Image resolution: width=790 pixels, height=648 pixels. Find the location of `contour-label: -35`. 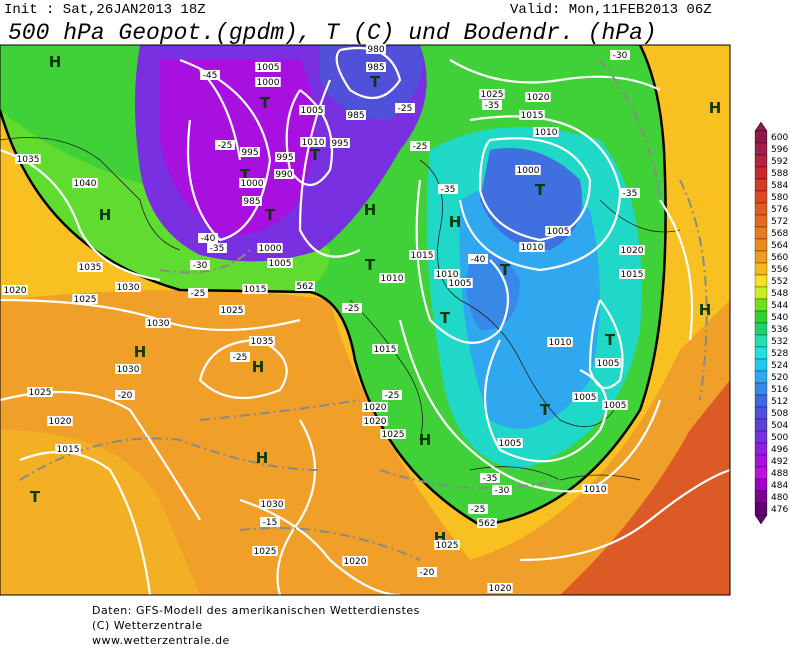

contour-label: -35 is located at coordinates (448, 190).